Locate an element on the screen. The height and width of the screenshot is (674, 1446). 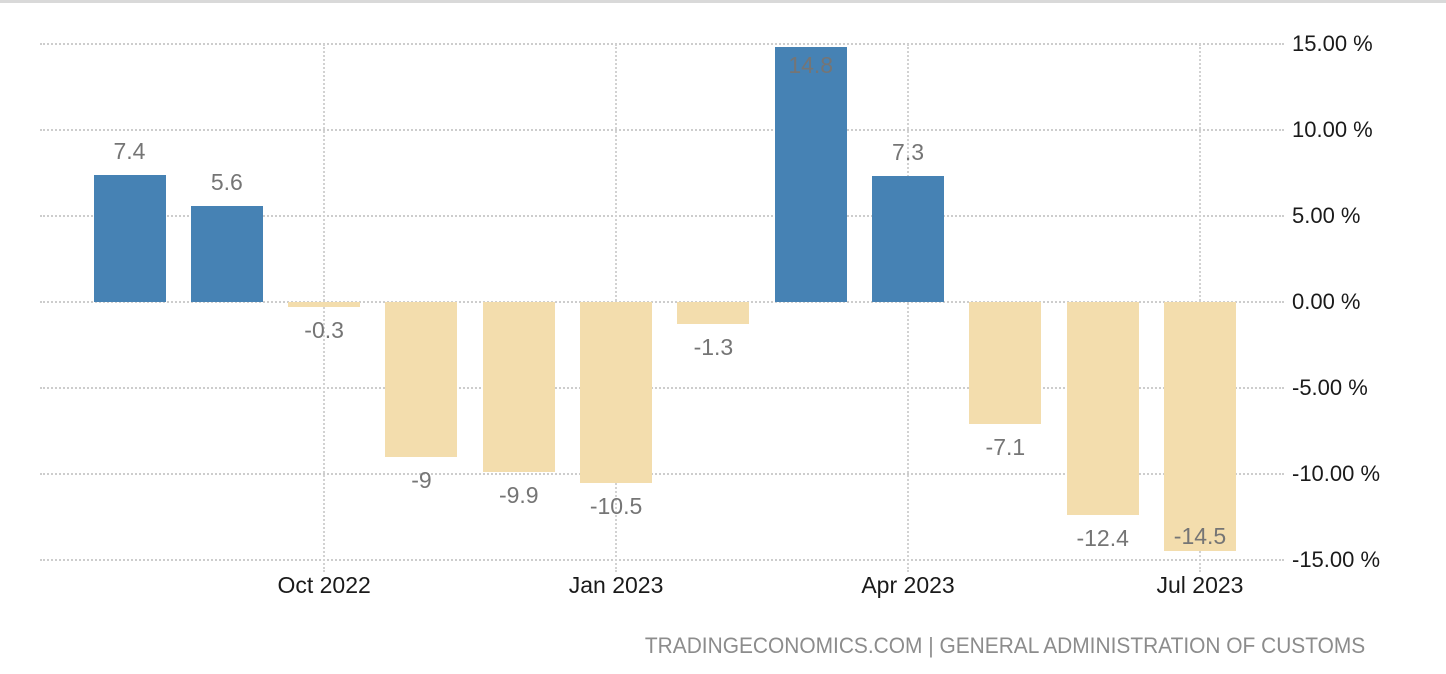
bar-value-label: -14.5 is located at coordinates (1200, 536).